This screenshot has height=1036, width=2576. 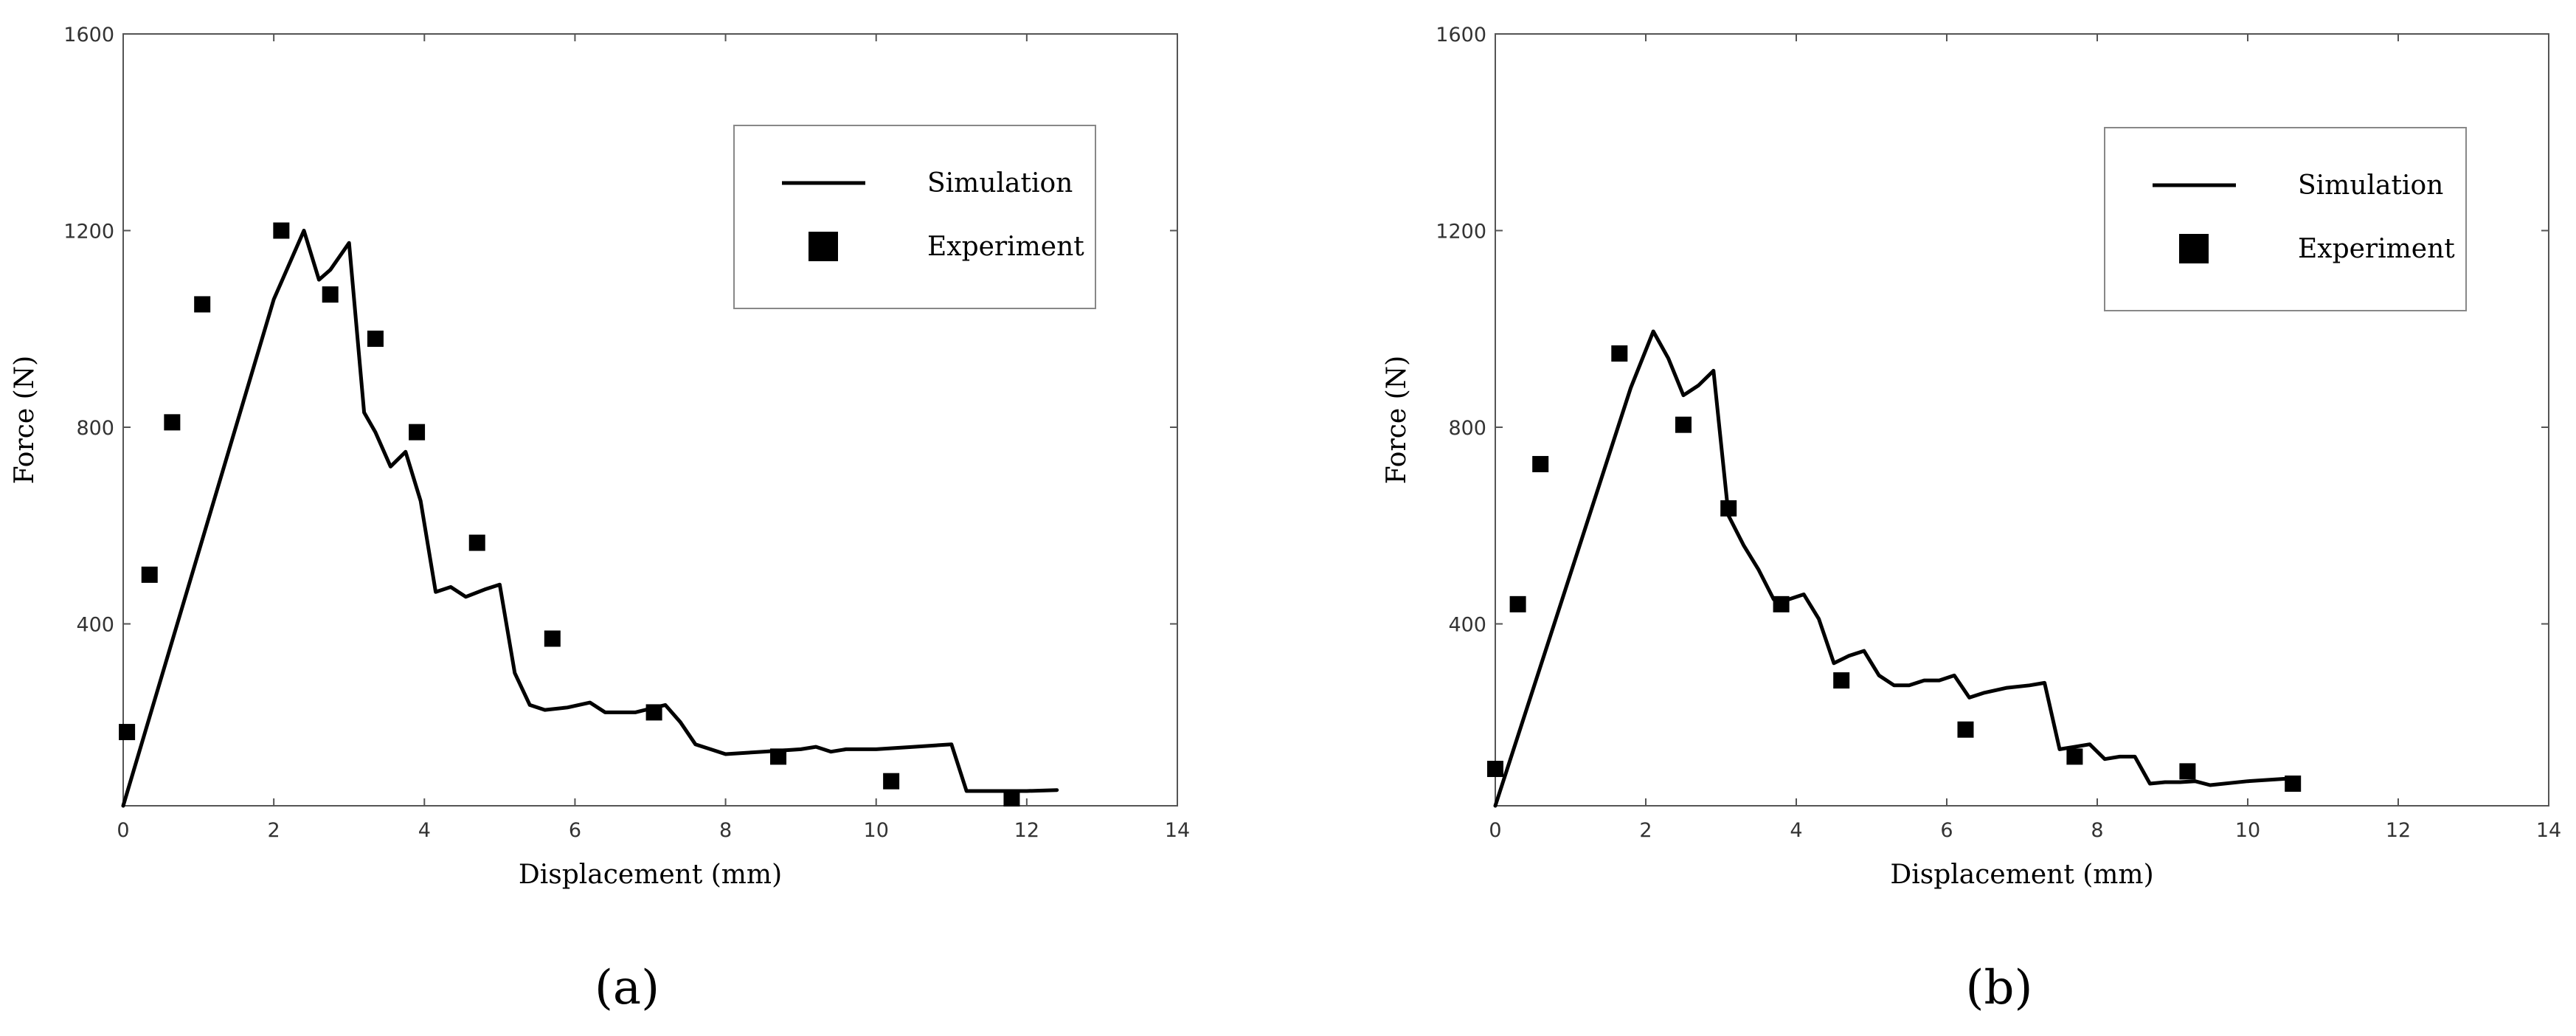 I want to click on panel-label: (a), so click(x=627, y=988).